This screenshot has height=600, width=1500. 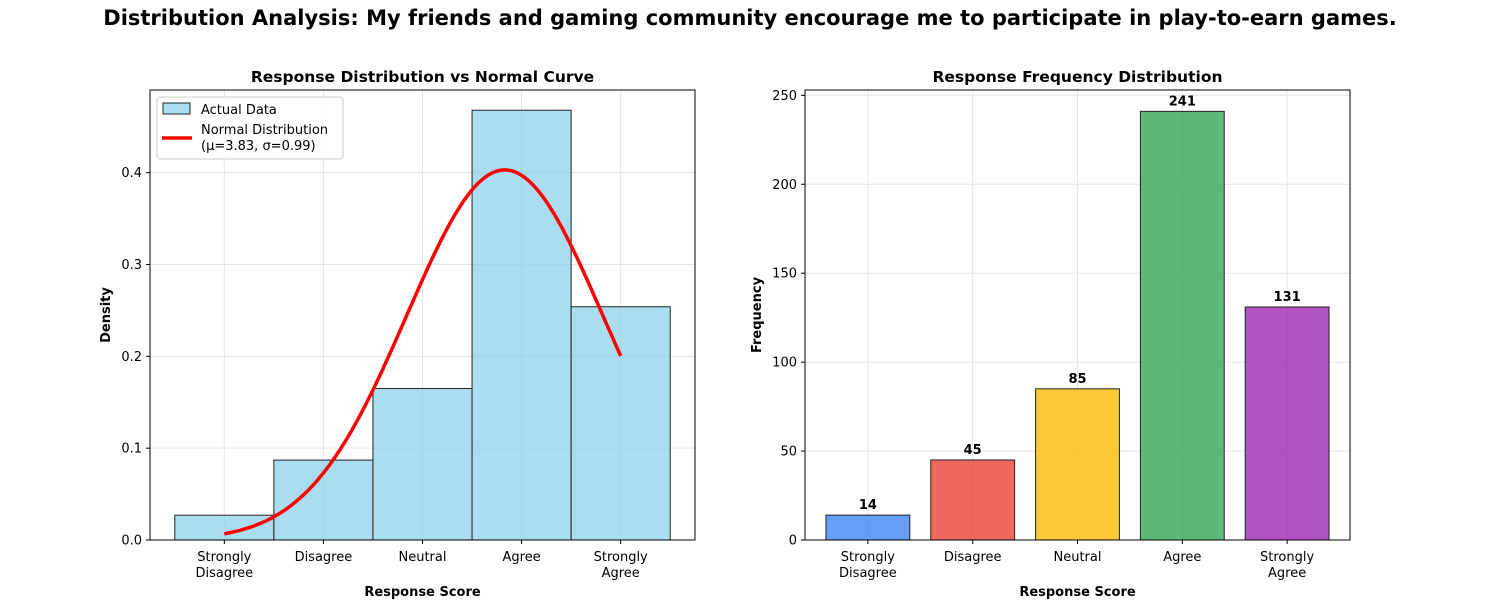 I want to click on legend-label-normal: Normal Distribution (μ=3.83, σ=0.99), so click(x=264, y=138).